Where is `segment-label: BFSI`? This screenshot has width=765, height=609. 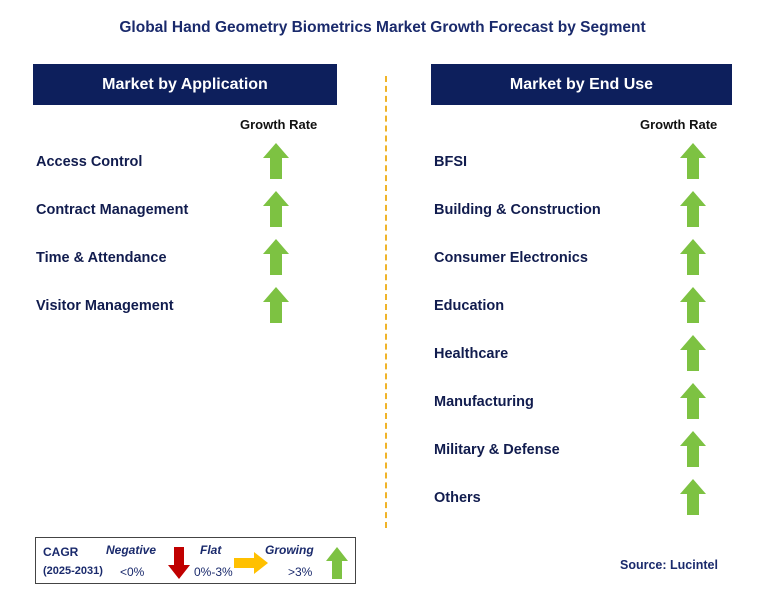
segment-label: BFSI is located at coordinates (451, 162).